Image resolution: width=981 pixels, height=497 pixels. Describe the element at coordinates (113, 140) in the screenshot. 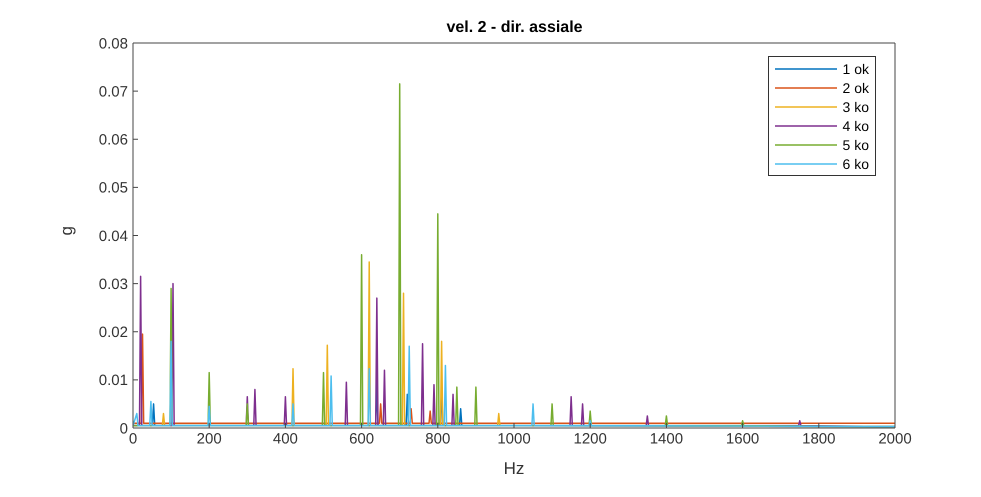

I see `y-tick-label: 0.06` at that location.